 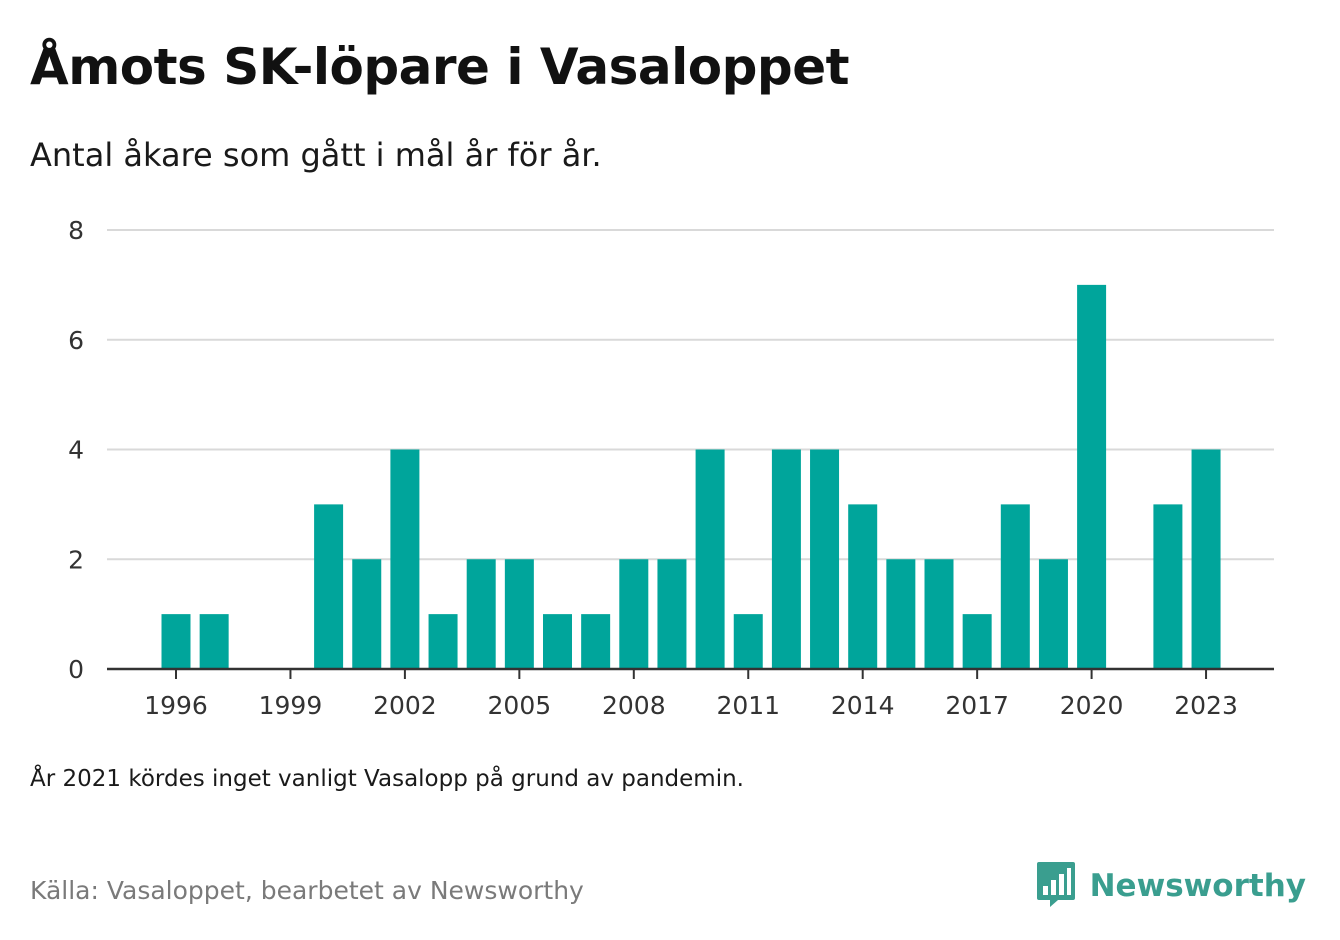 What do you see at coordinates (76, 669) in the screenshot?
I see `y-tick-label: 0` at bounding box center [76, 669].